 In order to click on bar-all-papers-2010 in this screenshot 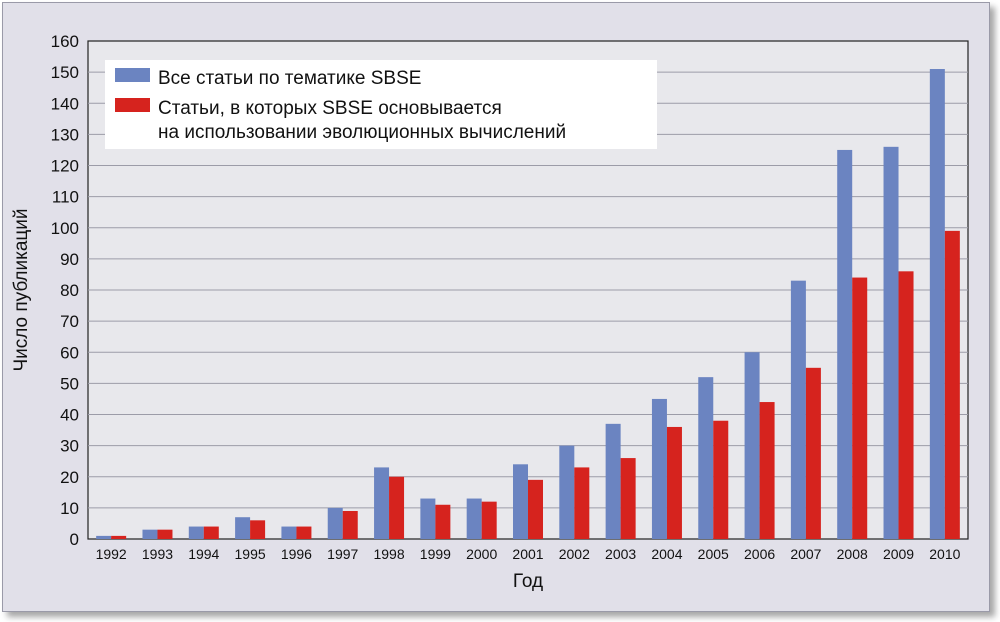, I will do `click(937, 304)`.